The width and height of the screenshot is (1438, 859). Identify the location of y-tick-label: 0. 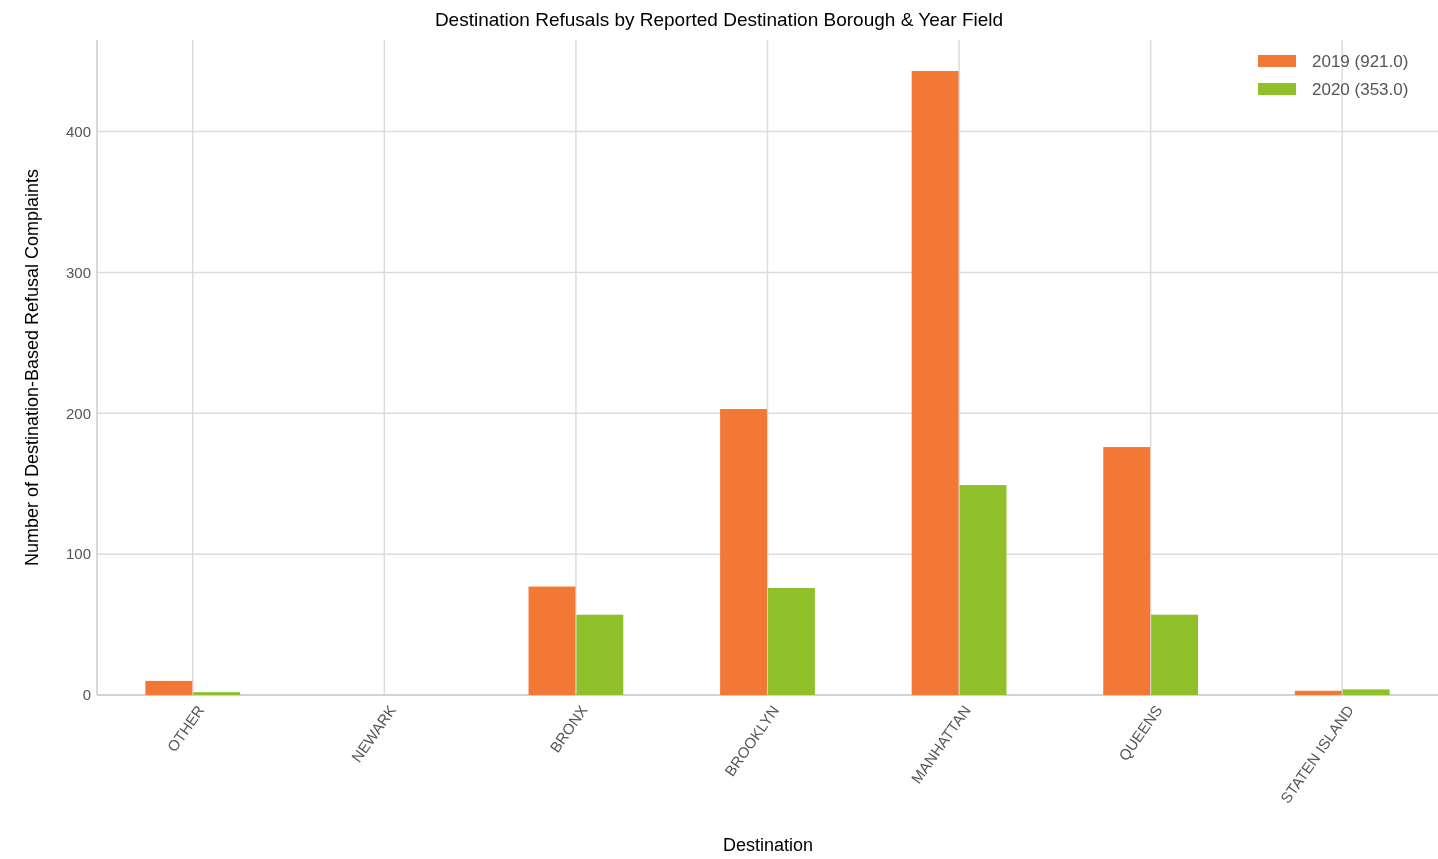
(86, 695).